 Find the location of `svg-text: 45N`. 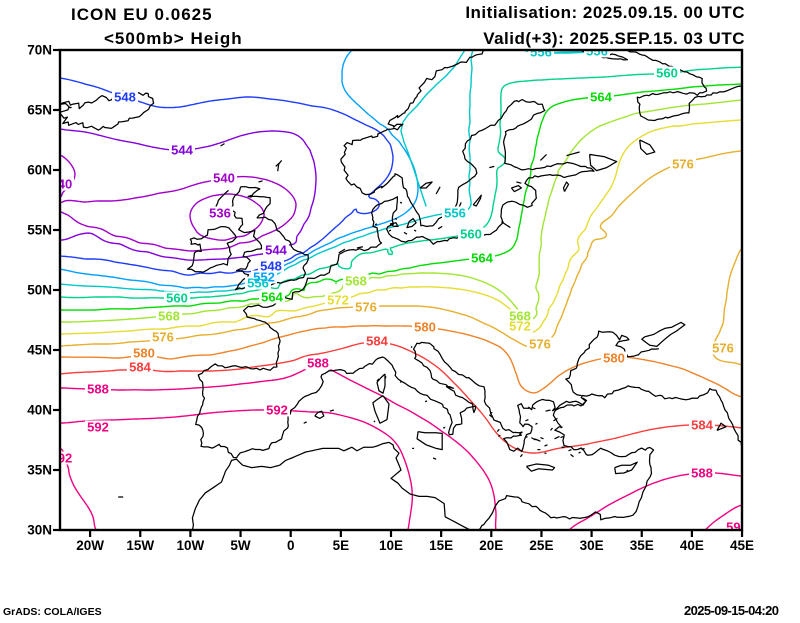

svg-text: 45N is located at coordinates (39, 350).